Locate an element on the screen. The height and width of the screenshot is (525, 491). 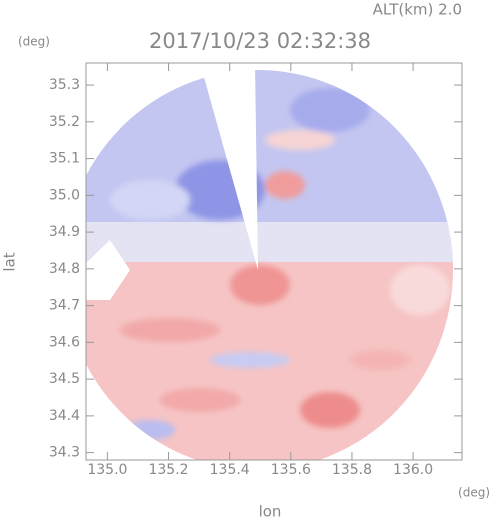
x-tick-label: 135.2 is located at coordinates (168, 470).